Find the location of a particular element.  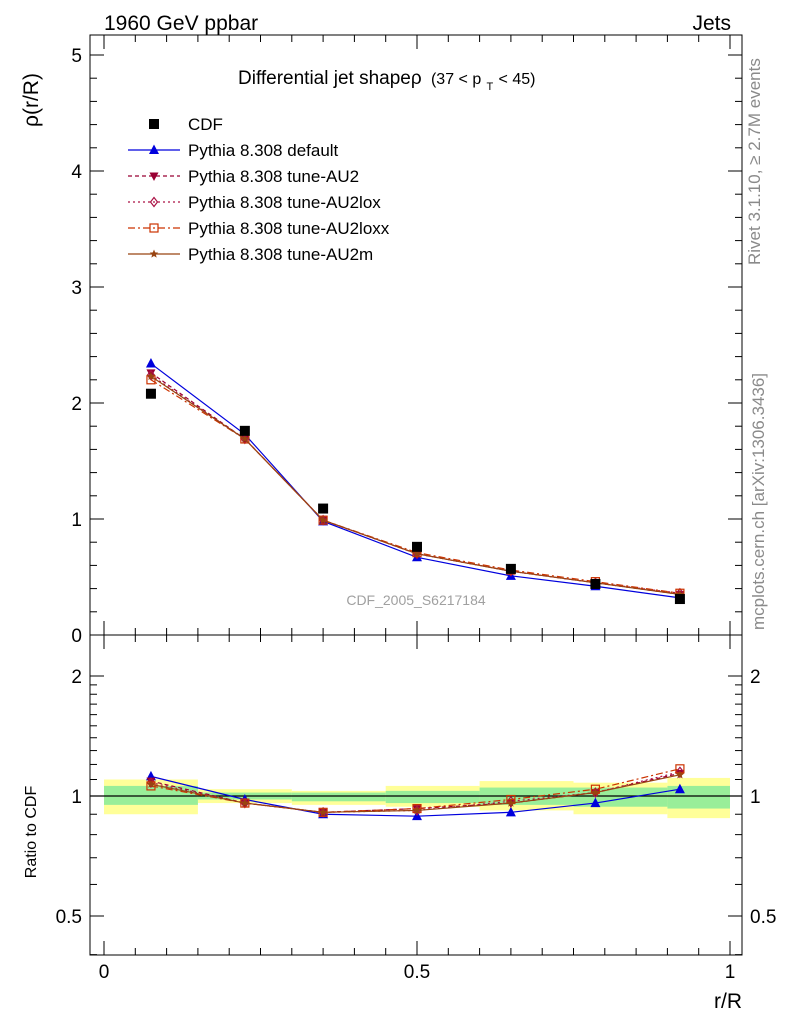

ratio-tick-label-1: 1 is located at coordinates (76, 797).